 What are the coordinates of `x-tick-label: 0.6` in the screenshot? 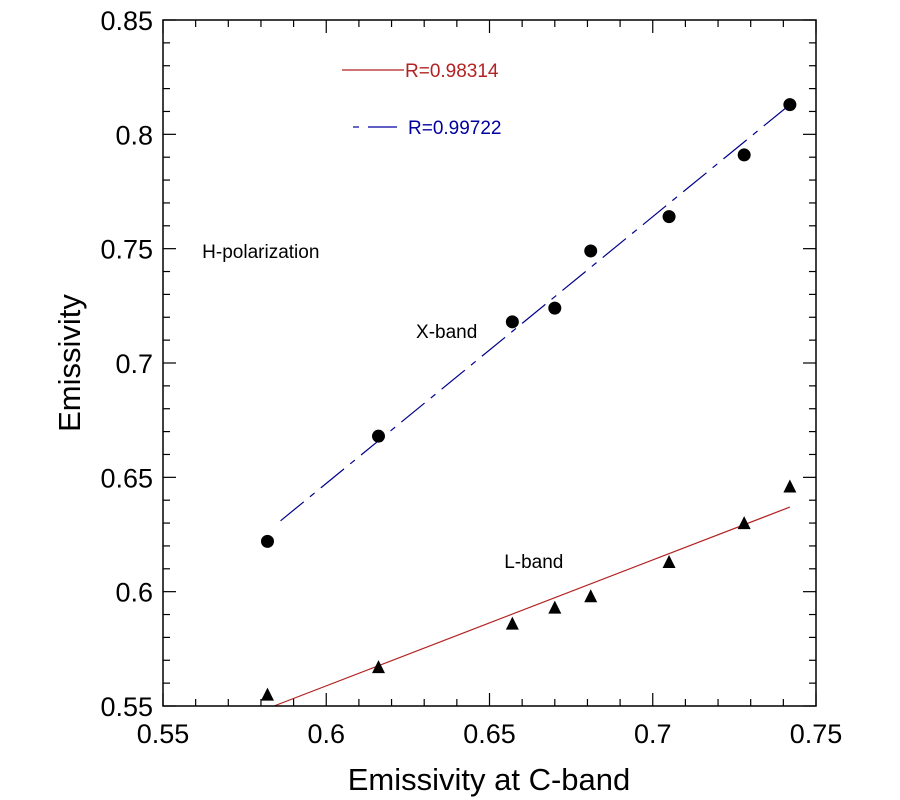 It's located at (326, 734).